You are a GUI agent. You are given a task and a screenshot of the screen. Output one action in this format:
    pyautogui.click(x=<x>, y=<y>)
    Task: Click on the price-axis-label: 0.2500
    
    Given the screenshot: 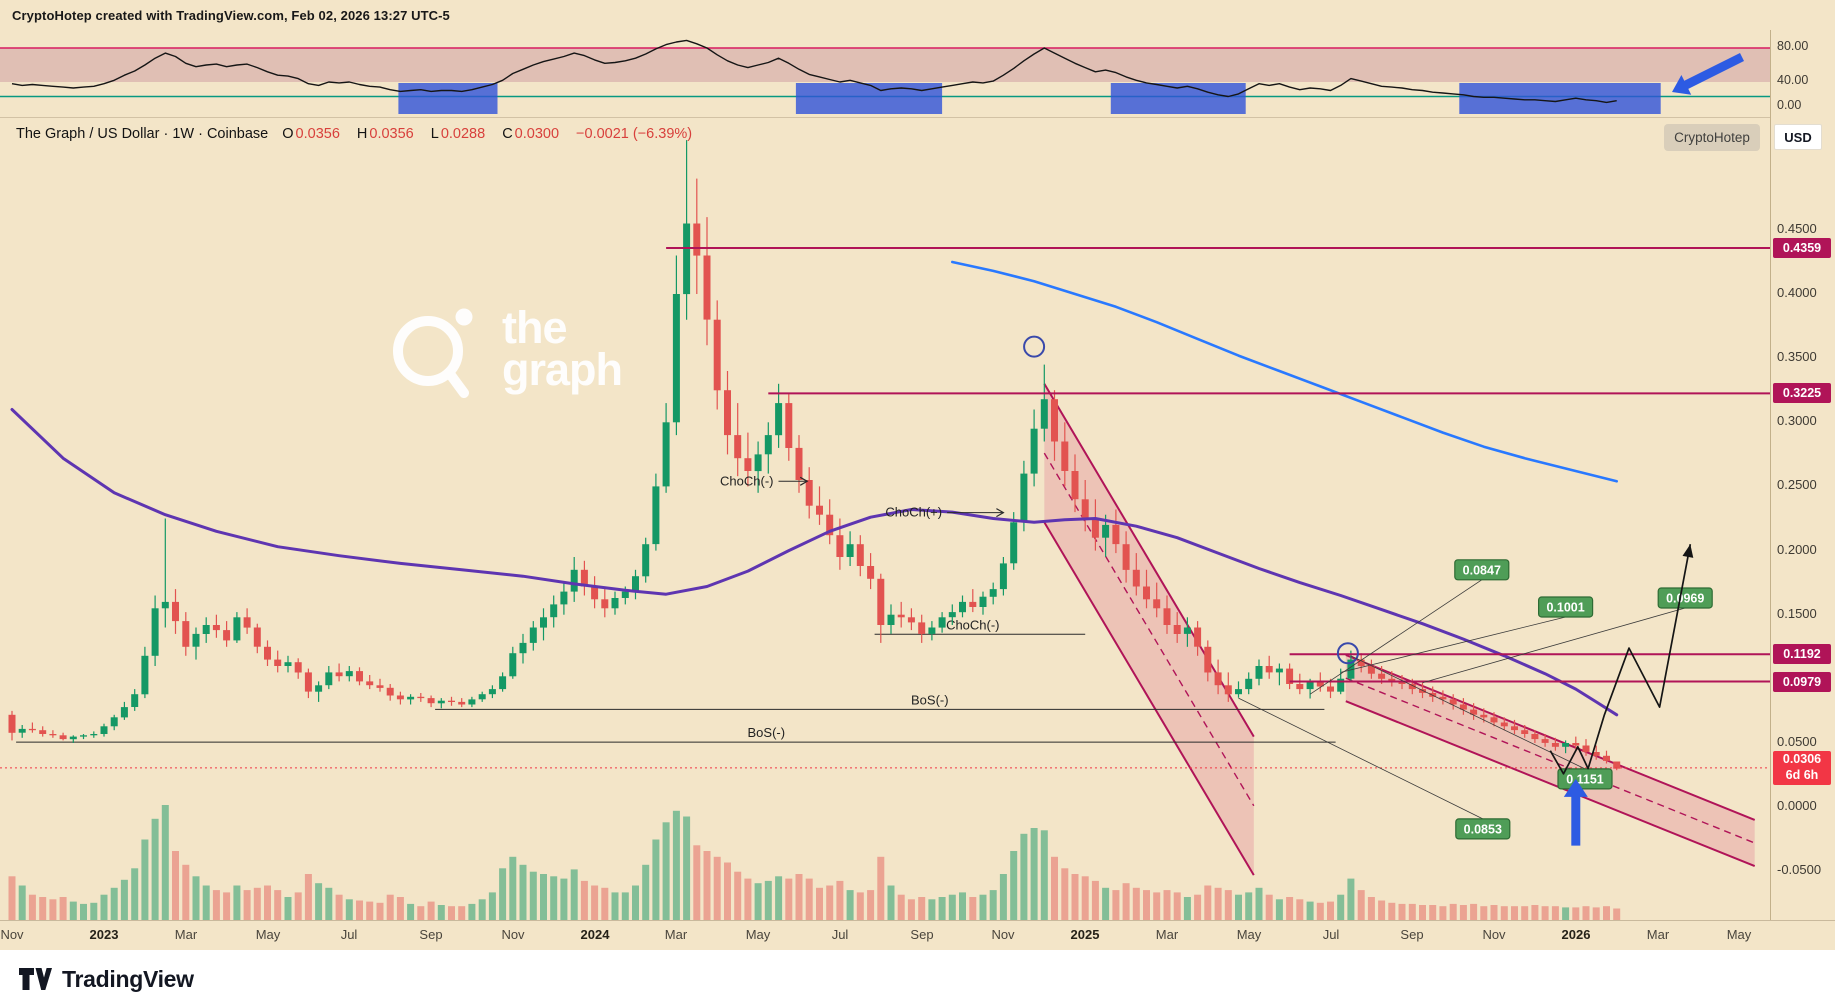 What is the action you would take?
    pyautogui.click(x=1797, y=484)
    